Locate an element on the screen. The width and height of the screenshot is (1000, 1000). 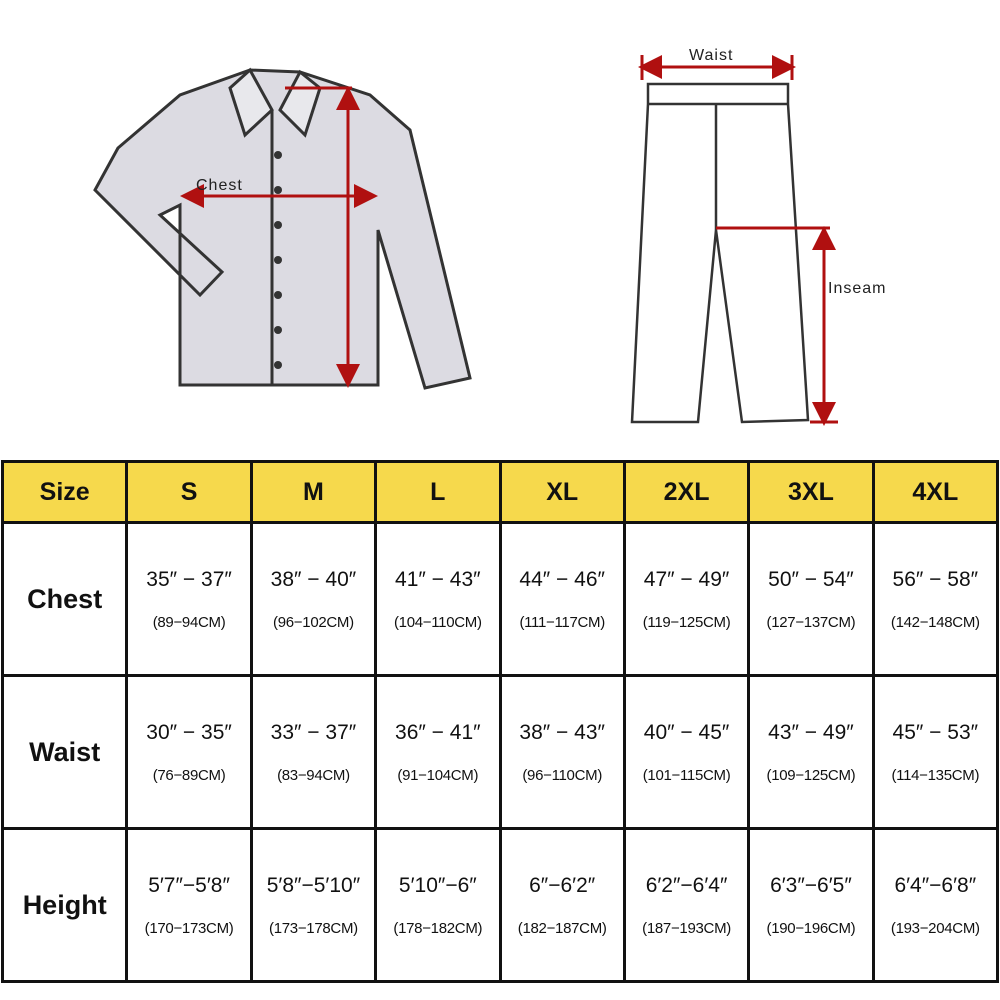
cm-range: (96−110CM) is located at coordinates (562, 775).